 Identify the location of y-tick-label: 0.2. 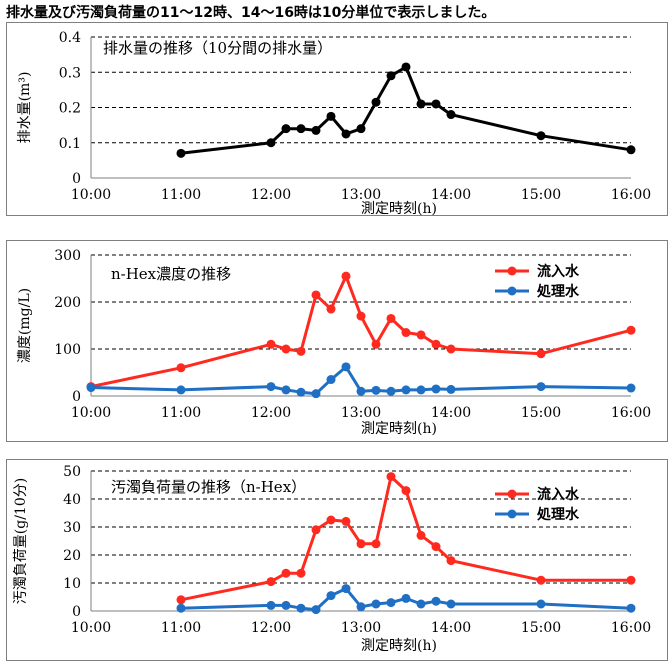
(70, 109).